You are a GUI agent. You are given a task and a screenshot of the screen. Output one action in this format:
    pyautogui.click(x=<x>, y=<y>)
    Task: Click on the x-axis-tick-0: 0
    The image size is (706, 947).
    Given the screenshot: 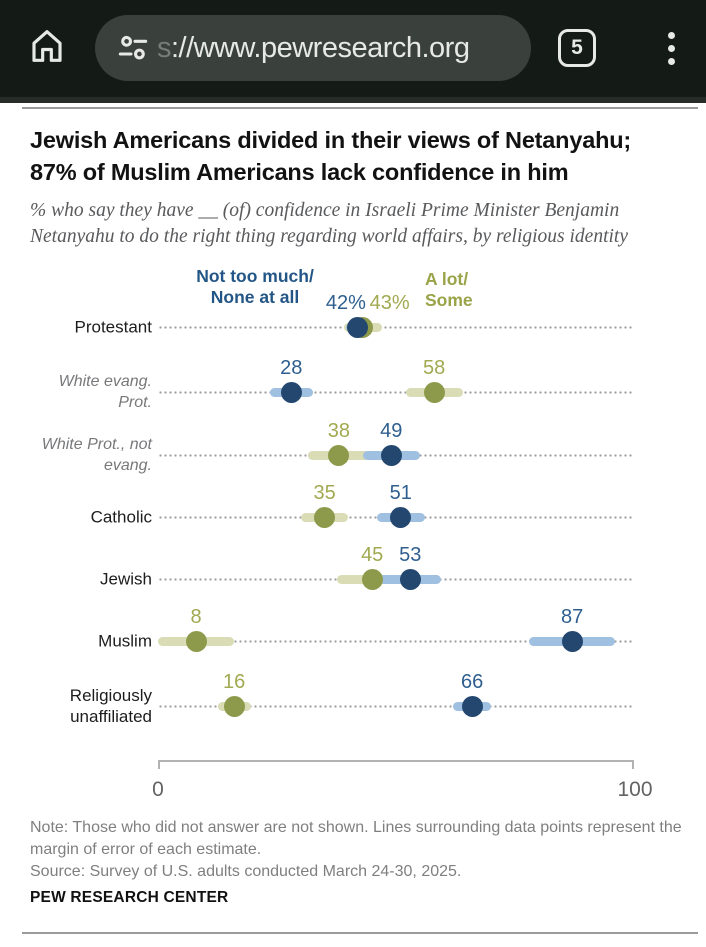 What is the action you would take?
    pyautogui.click(x=158, y=789)
    